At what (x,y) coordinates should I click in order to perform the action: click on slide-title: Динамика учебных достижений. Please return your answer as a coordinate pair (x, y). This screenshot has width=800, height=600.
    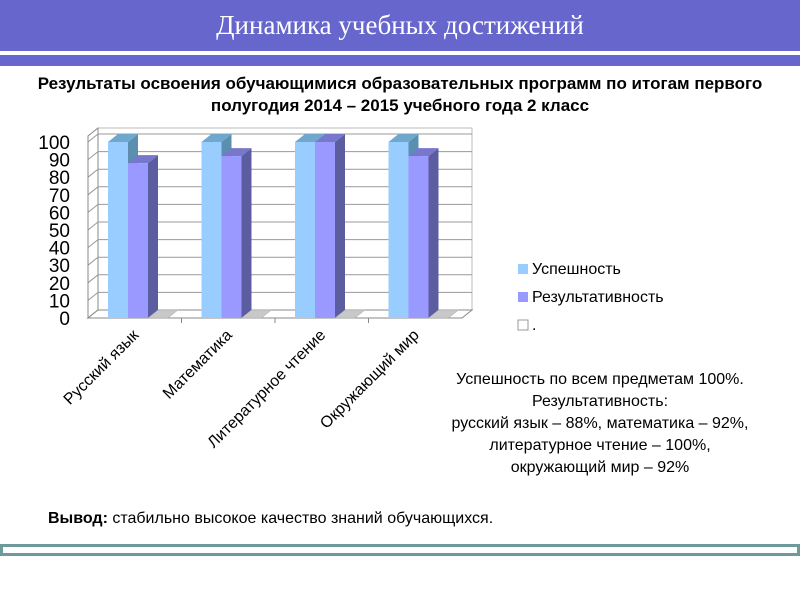
    Looking at the image, I should click on (400, 25).